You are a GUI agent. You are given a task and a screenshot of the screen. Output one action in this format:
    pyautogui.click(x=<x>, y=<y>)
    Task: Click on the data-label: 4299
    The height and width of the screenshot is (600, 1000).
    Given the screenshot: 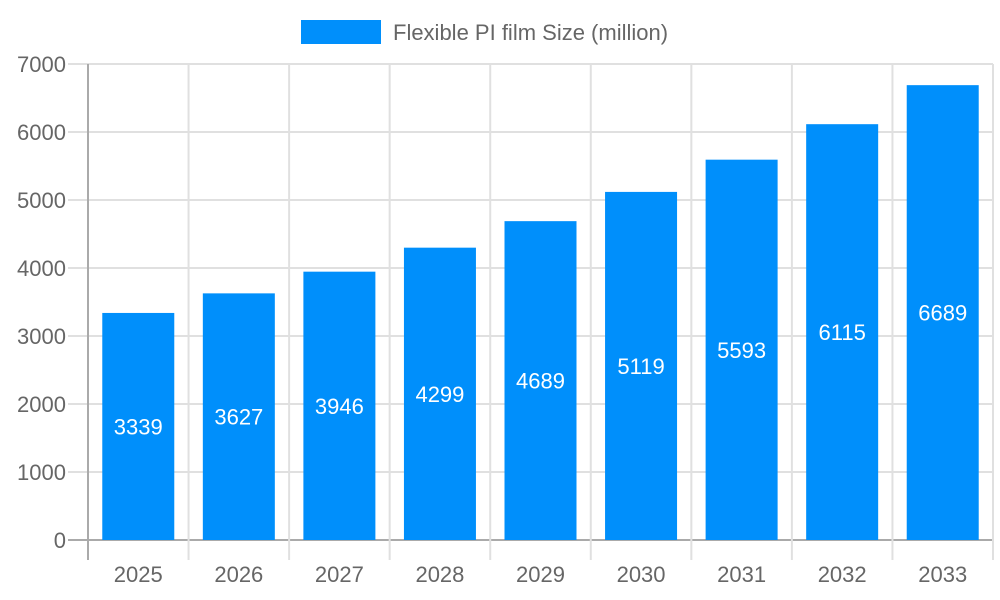 What is the action you would take?
    pyautogui.click(x=439, y=394)
    